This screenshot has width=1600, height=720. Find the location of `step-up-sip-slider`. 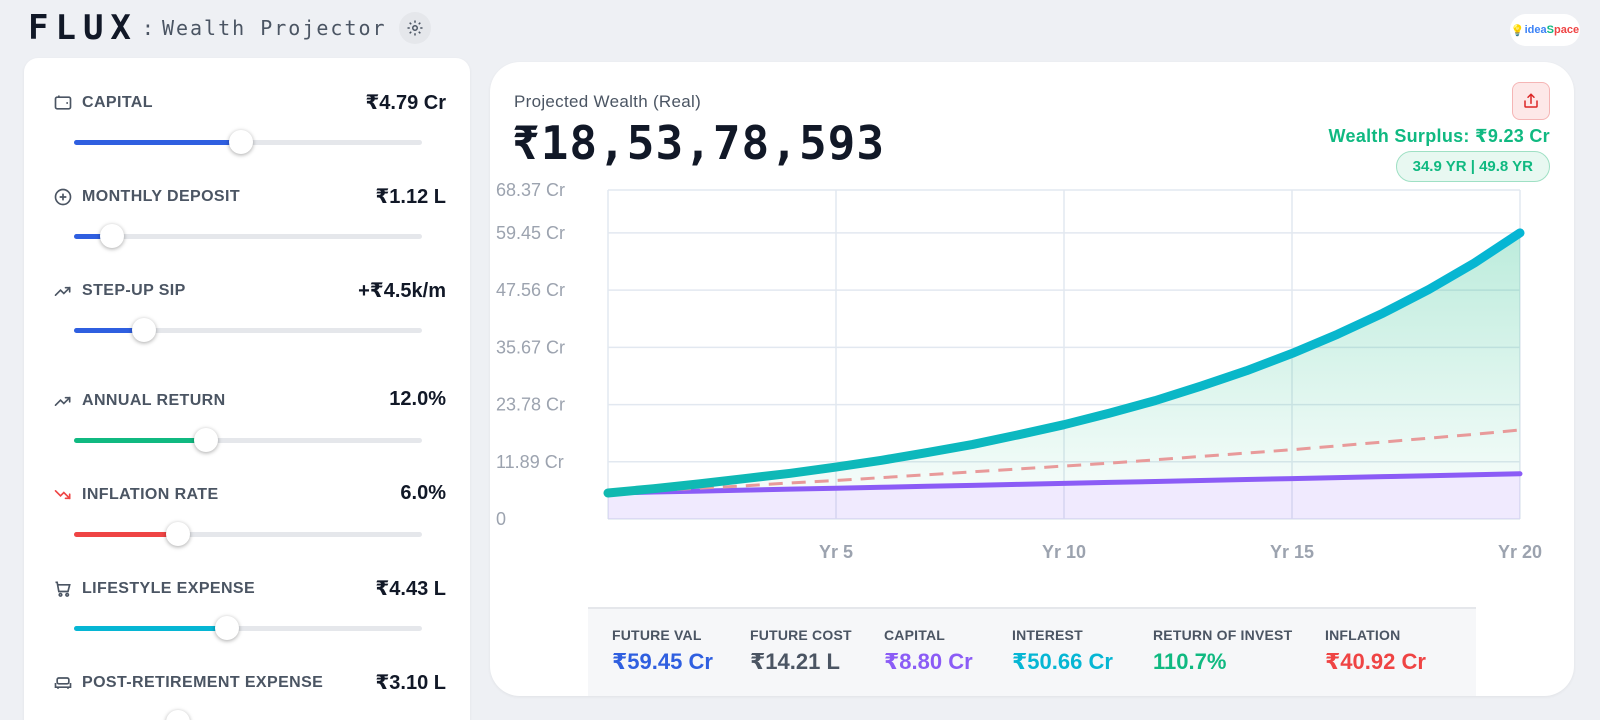

step-up-sip-slider is located at coordinates (248, 330).